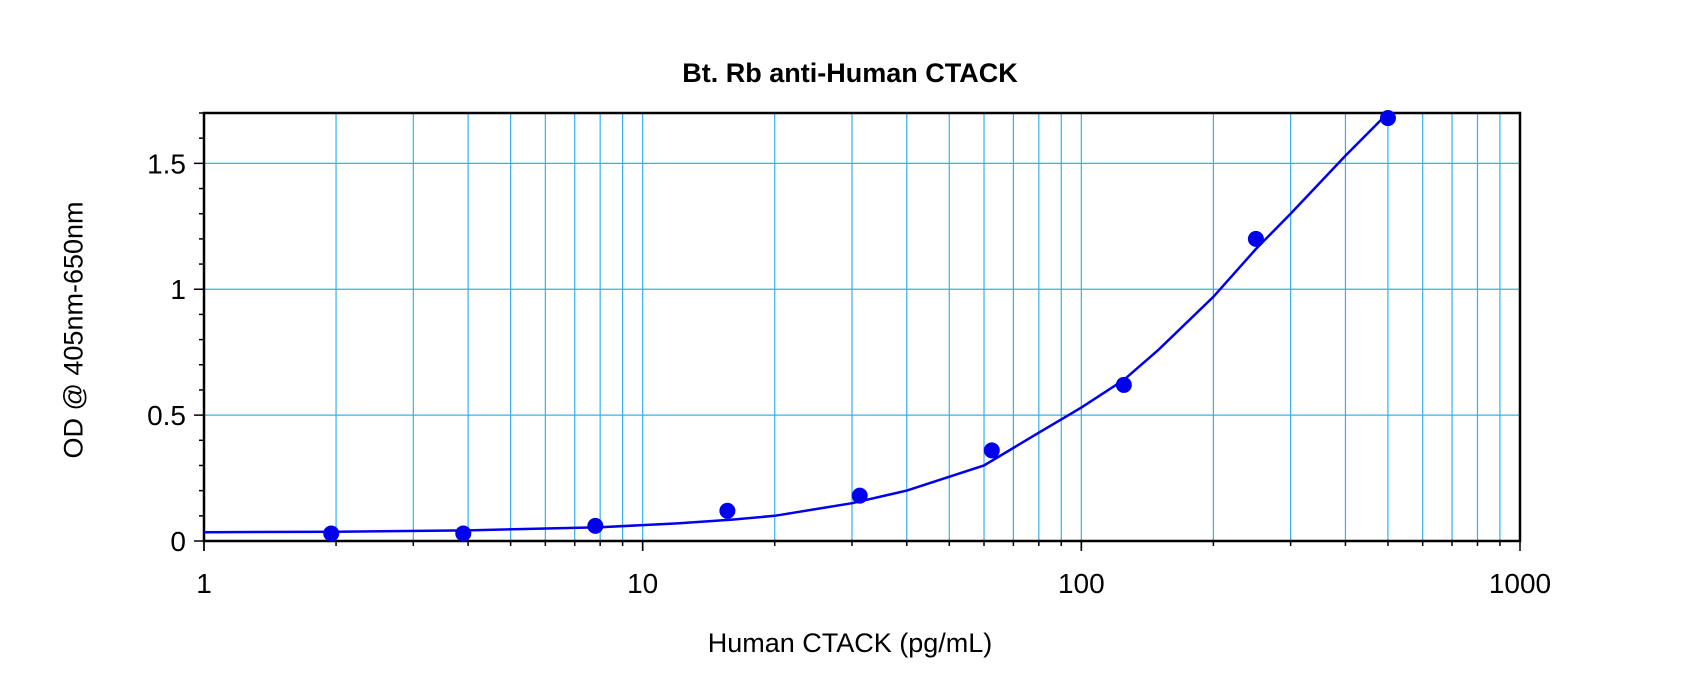 This screenshot has width=1700, height=687. I want to click on y-tick-label: 0, so click(178, 541).